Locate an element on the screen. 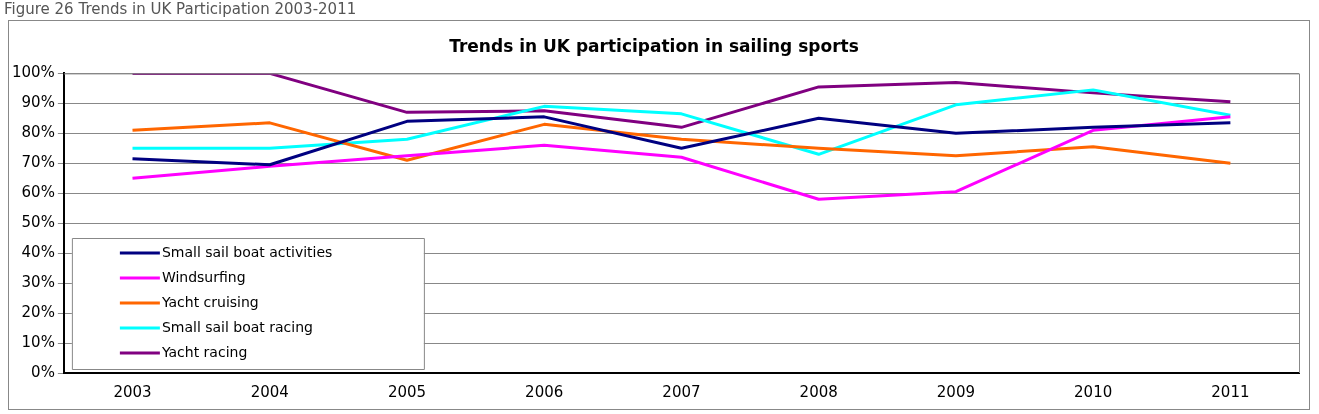  x-tick-label: 2011 is located at coordinates (1230, 391).